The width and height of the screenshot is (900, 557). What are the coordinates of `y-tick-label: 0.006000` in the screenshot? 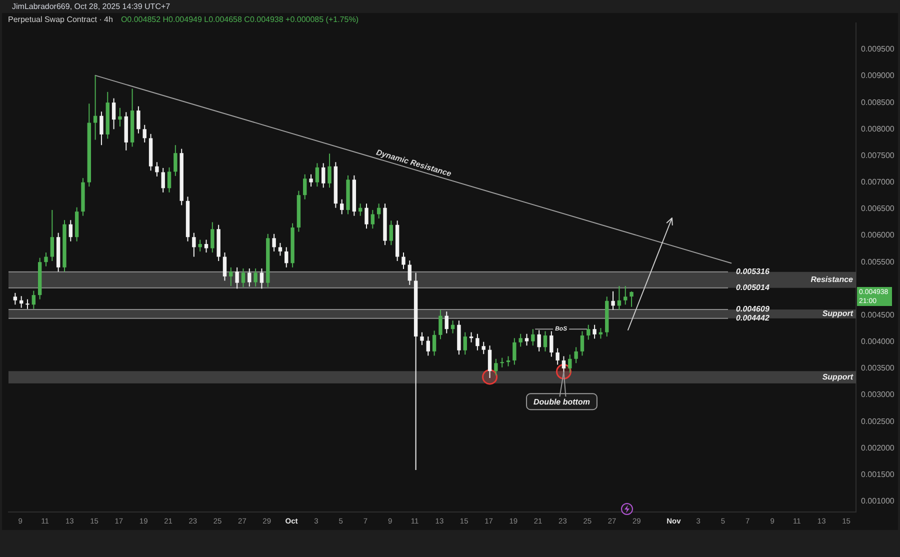 It's located at (878, 235).